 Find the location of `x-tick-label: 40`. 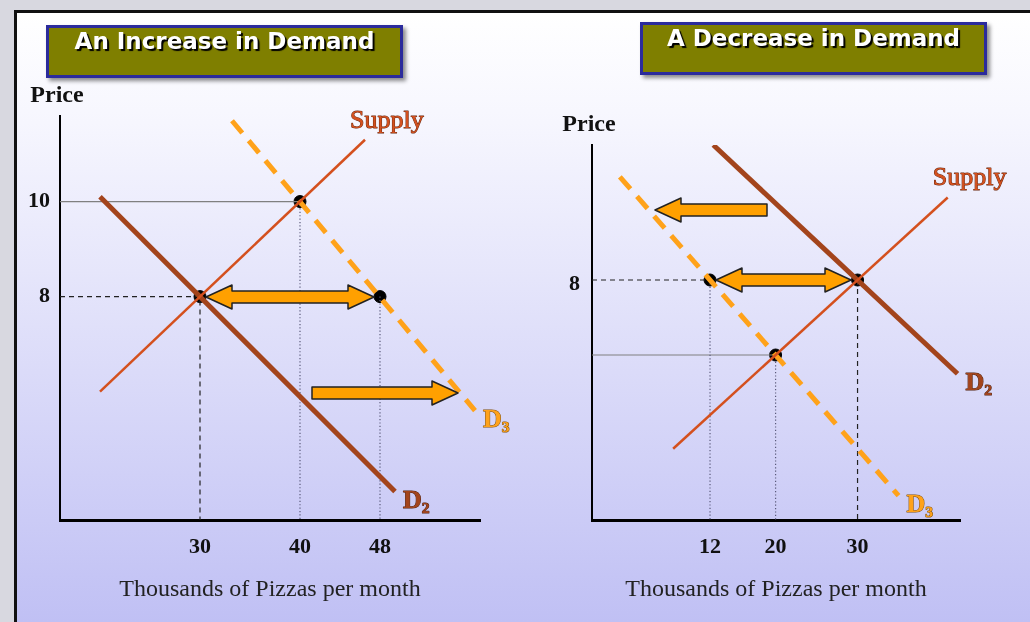

x-tick-label: 40 is located at coordinates (300, 545).